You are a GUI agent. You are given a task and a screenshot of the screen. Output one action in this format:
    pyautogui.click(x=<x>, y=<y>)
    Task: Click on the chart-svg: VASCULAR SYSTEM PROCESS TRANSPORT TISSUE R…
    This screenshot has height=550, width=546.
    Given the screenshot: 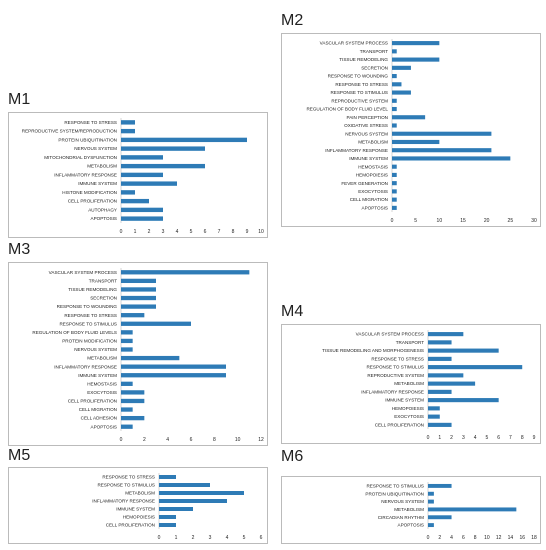 What is the action you would take?
    pyautogui.click(x=421, y=131)
    